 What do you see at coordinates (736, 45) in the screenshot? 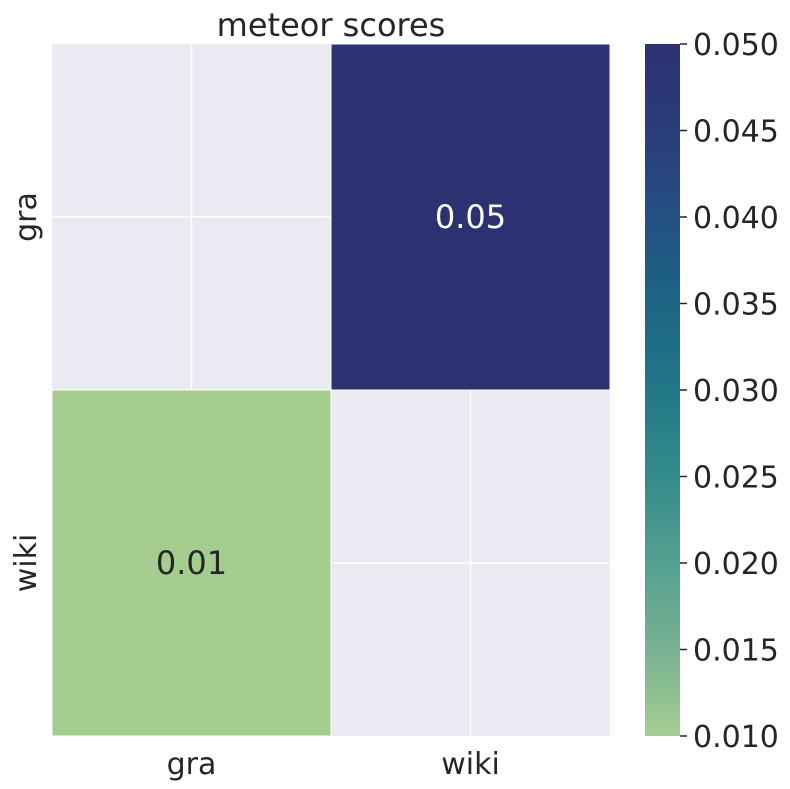
I see `colorbar-tick-label: 0.050` at bounding box center [736, 45].